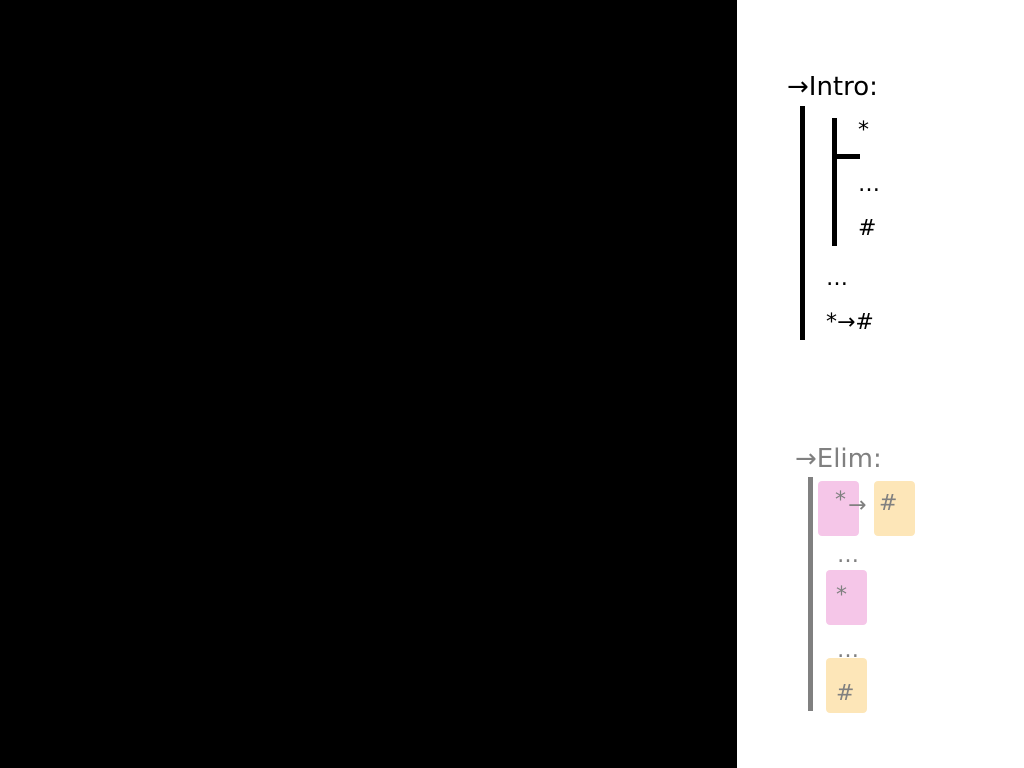  Describe the element at coordinates (841, 595) in the screenshot. I see `elim-antecedent-line: *` at that location.